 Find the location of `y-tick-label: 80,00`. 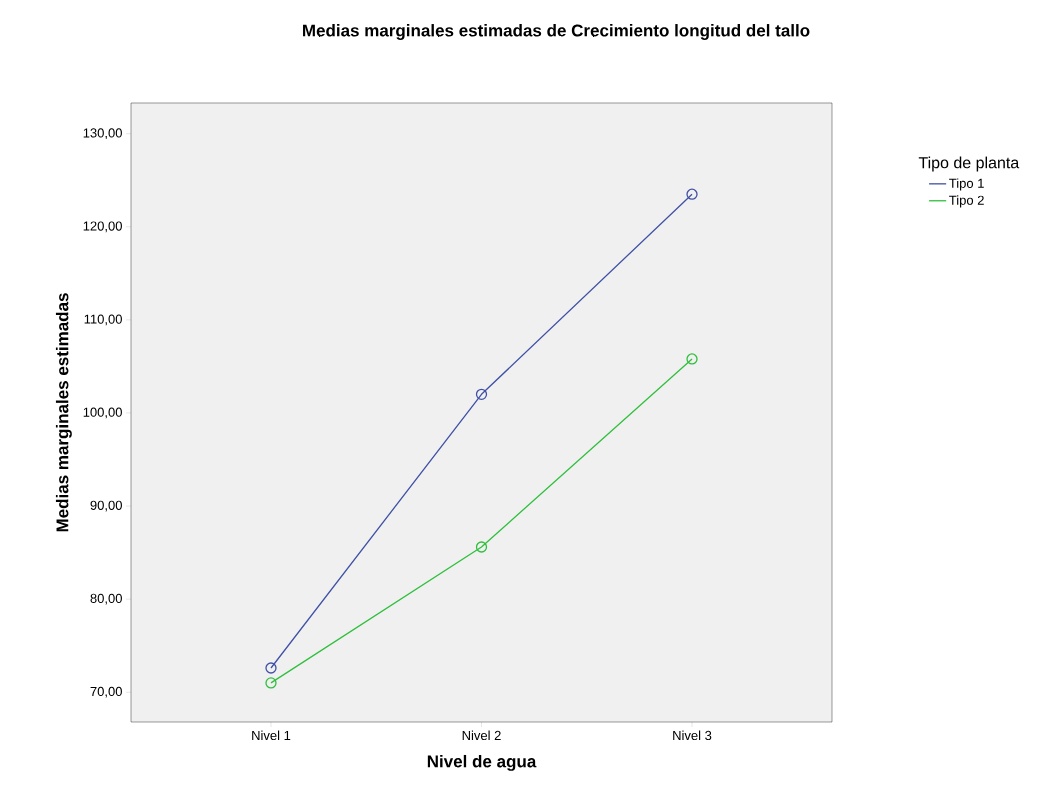

y-tick-label: 80,00 is located at coordinates (106, 599).